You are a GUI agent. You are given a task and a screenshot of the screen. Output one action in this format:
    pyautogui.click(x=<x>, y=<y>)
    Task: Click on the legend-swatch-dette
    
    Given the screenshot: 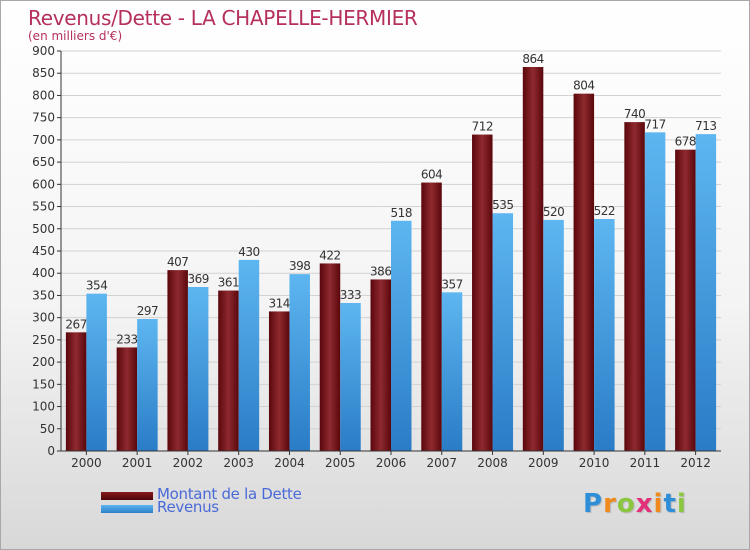 What is the action you would take?
    pyautogui.click(x=127, y=496)
    